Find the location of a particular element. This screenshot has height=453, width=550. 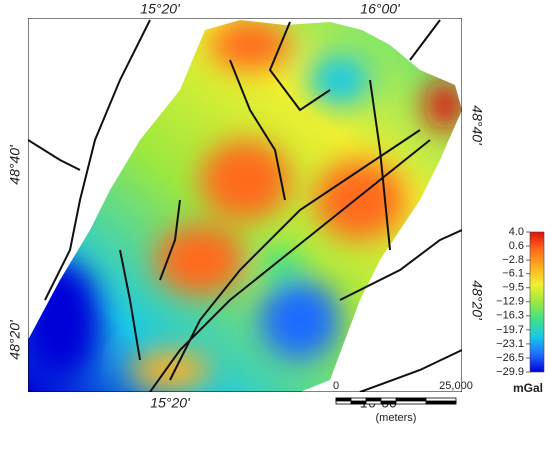

scale-label: 0 is located at coordinates (336, 386).